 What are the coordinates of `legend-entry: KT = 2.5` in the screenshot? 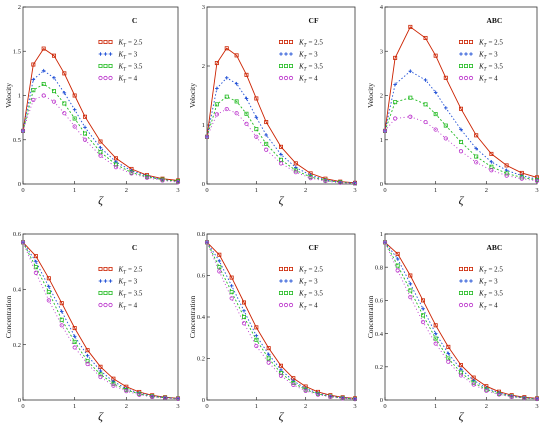 It's located at (130, 271).